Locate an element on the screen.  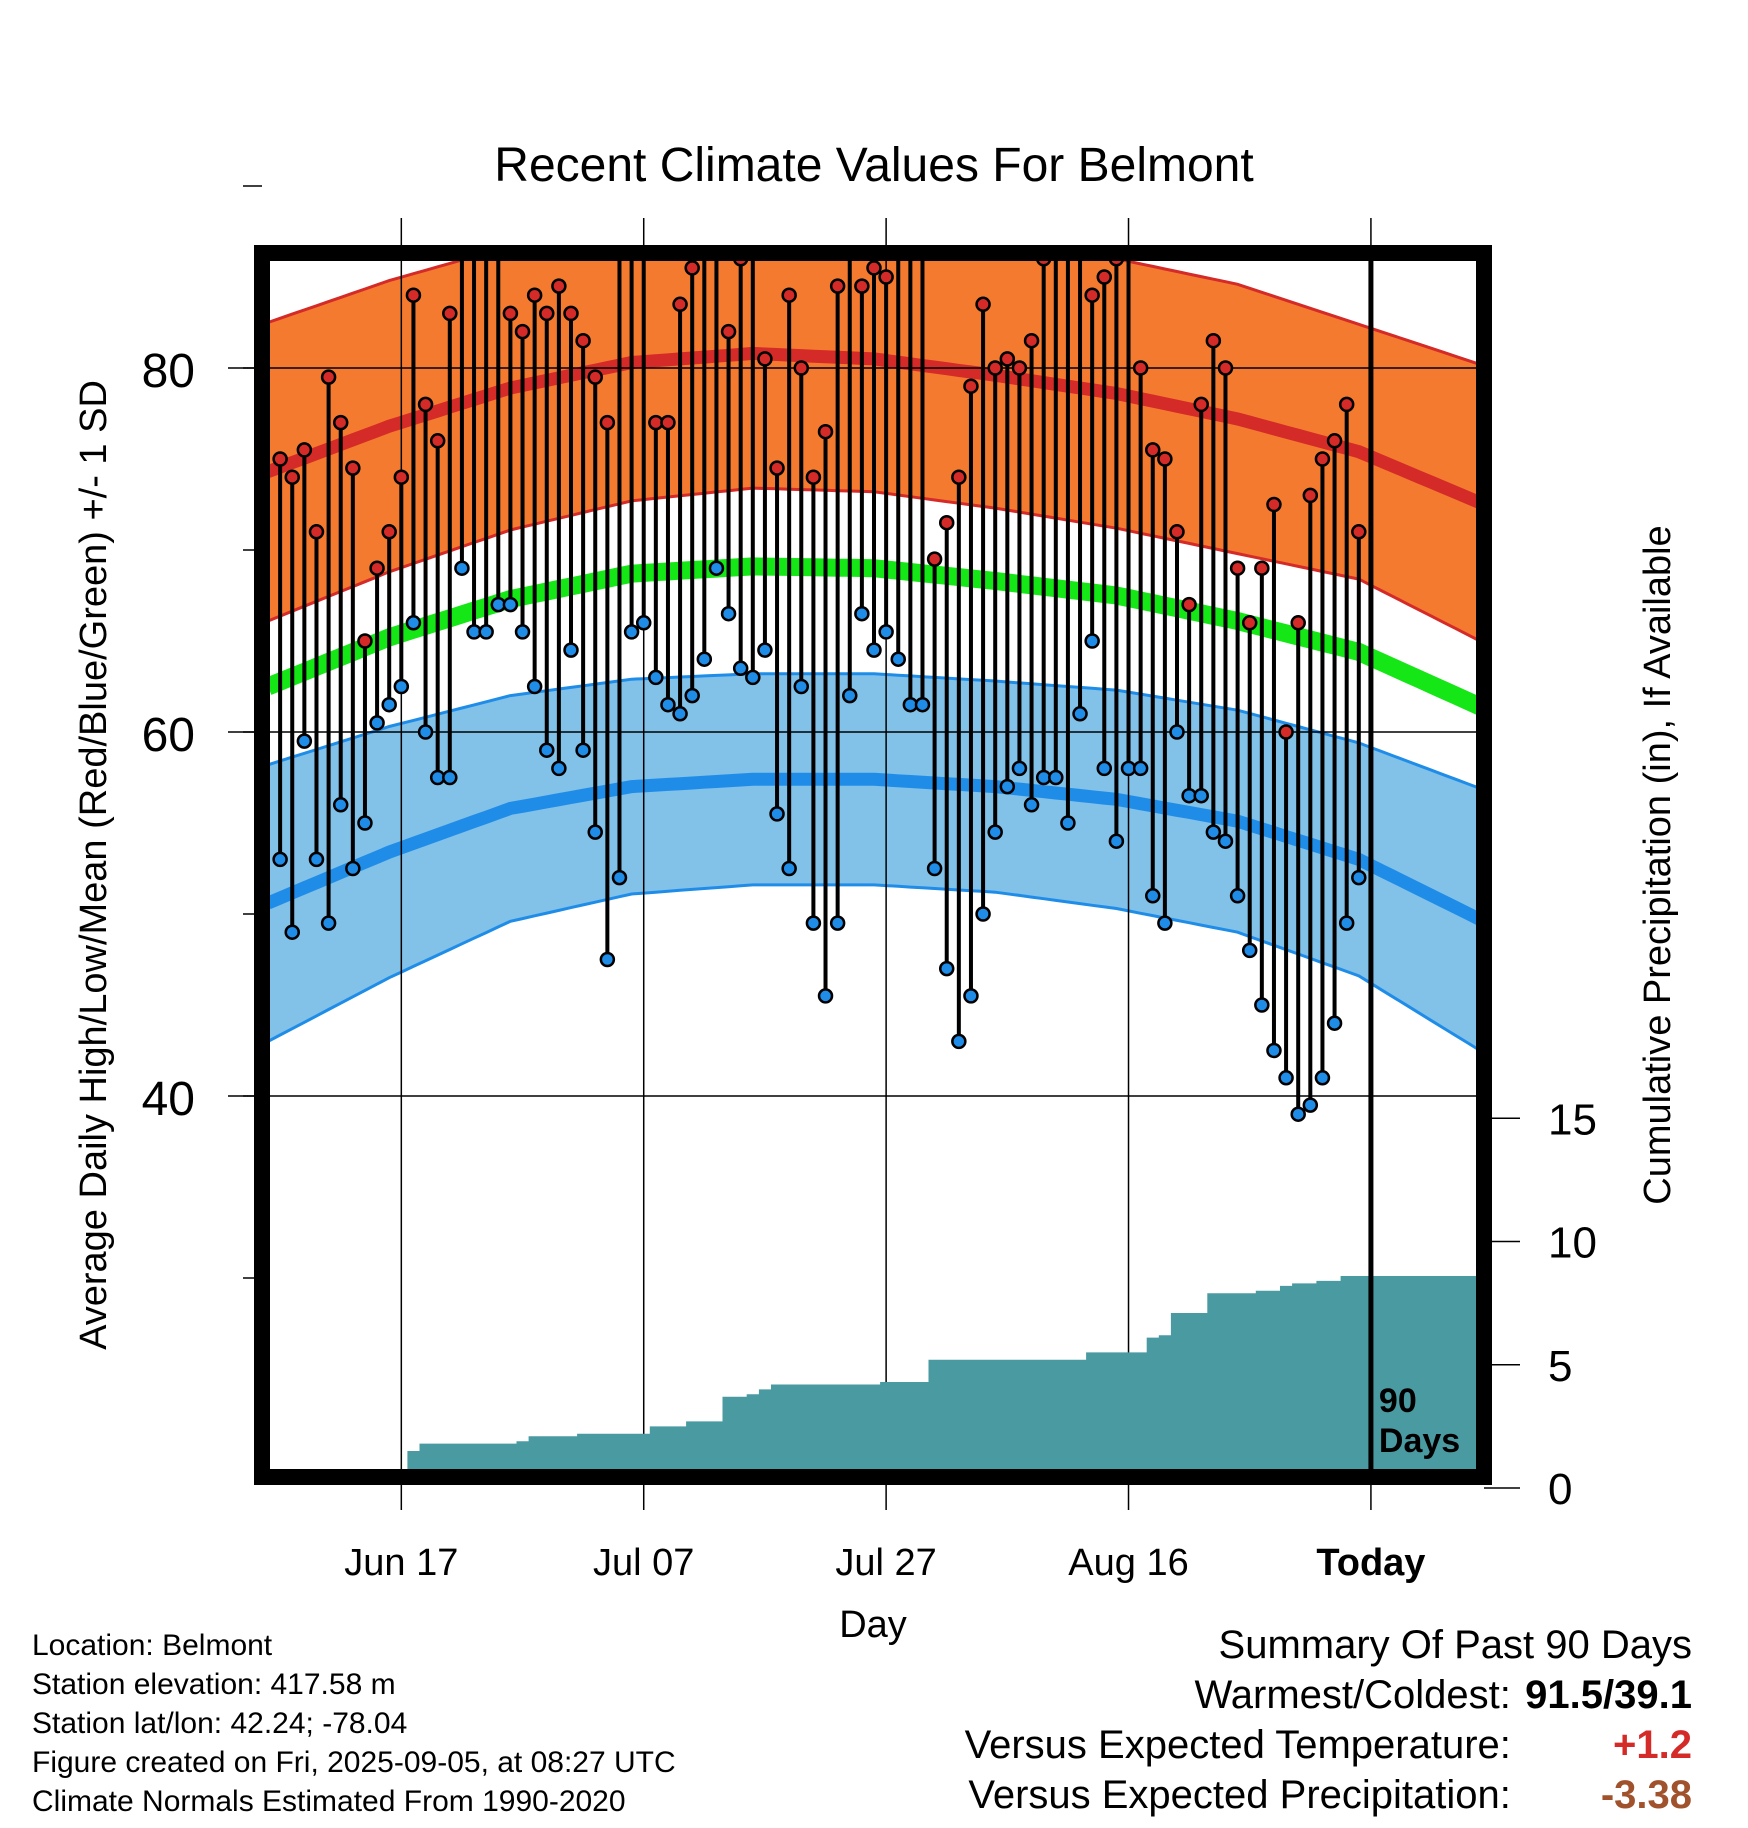
summary-heading: Summary Of Past 90 Days is located at coordinates (1455, 1645).